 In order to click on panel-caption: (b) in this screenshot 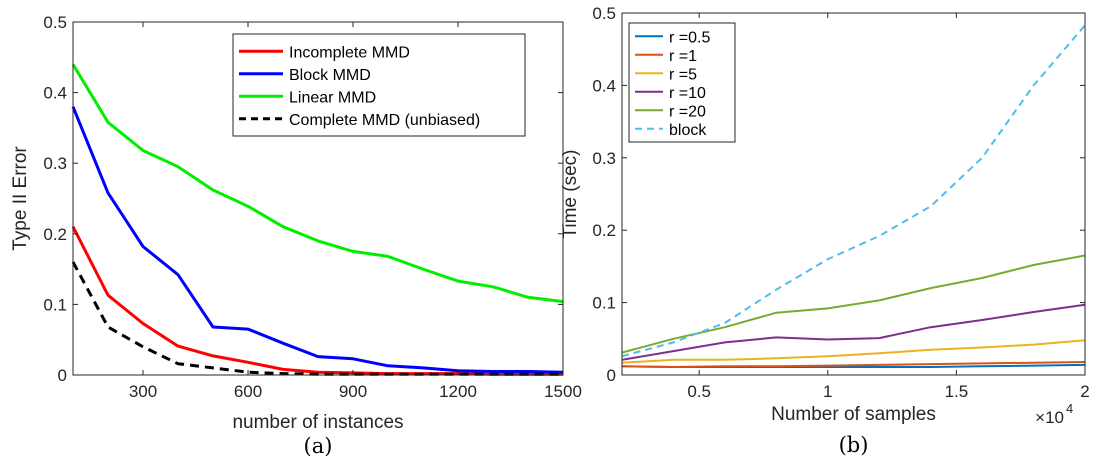, I will do `click(854, 445)`.